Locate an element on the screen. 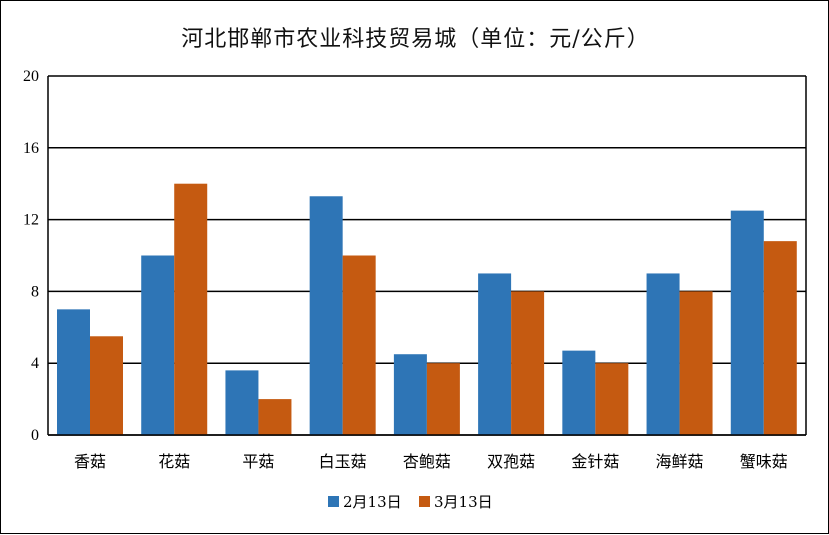 The image size is (829, 535). y-tick-label: 16 is located at coordinates (31, 148).